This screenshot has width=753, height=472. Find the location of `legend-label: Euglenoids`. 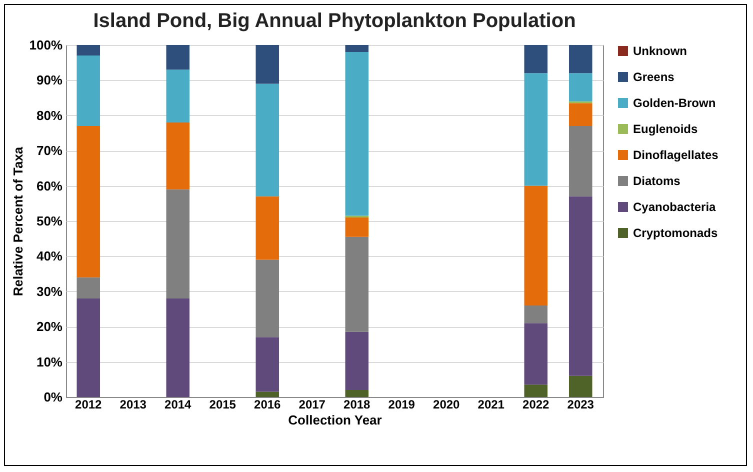

legend-label: Euglenoids is located at coordinates (665, 129).